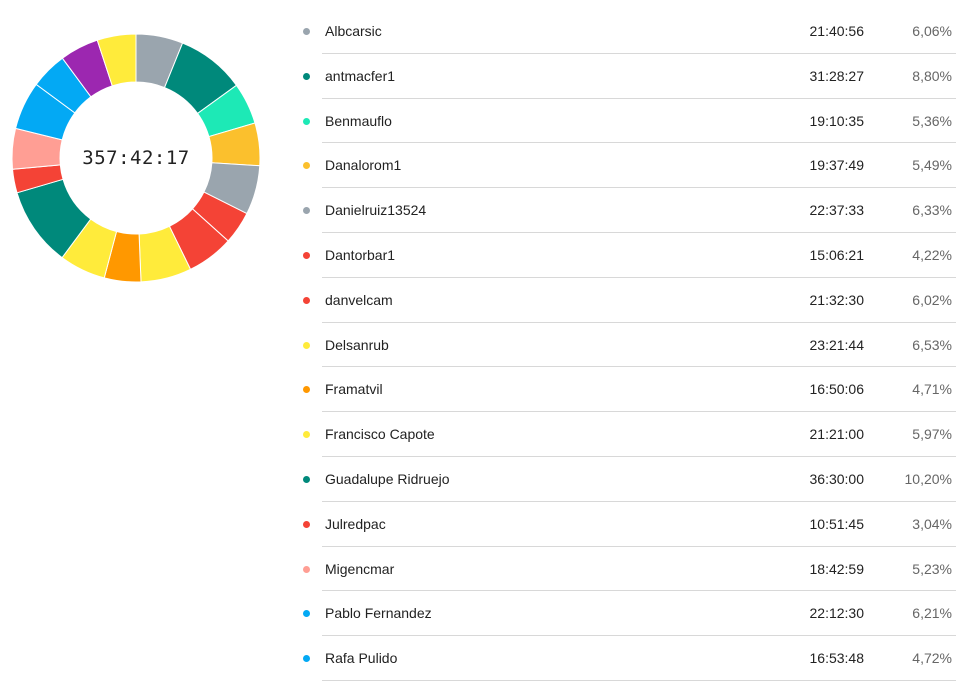 The image size is (967, 683). I want to click on legend-name: Framatvil, so click(354, 389).